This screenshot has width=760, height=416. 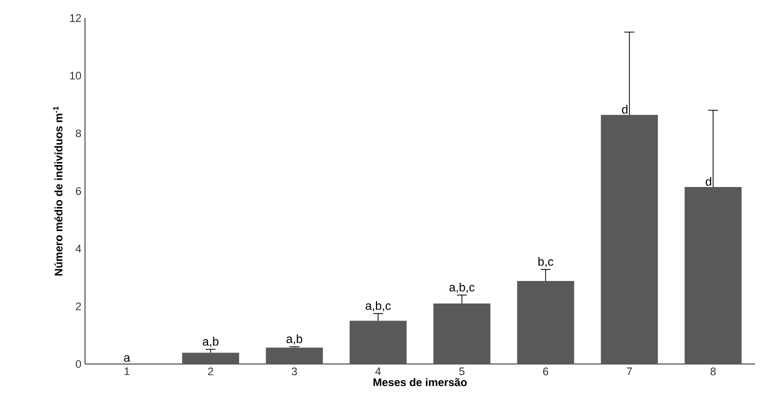 What do you see at coordinates (78, 133) in the screenshot?
I see `y-tick-label: 8` at bounding box center [78, 133].